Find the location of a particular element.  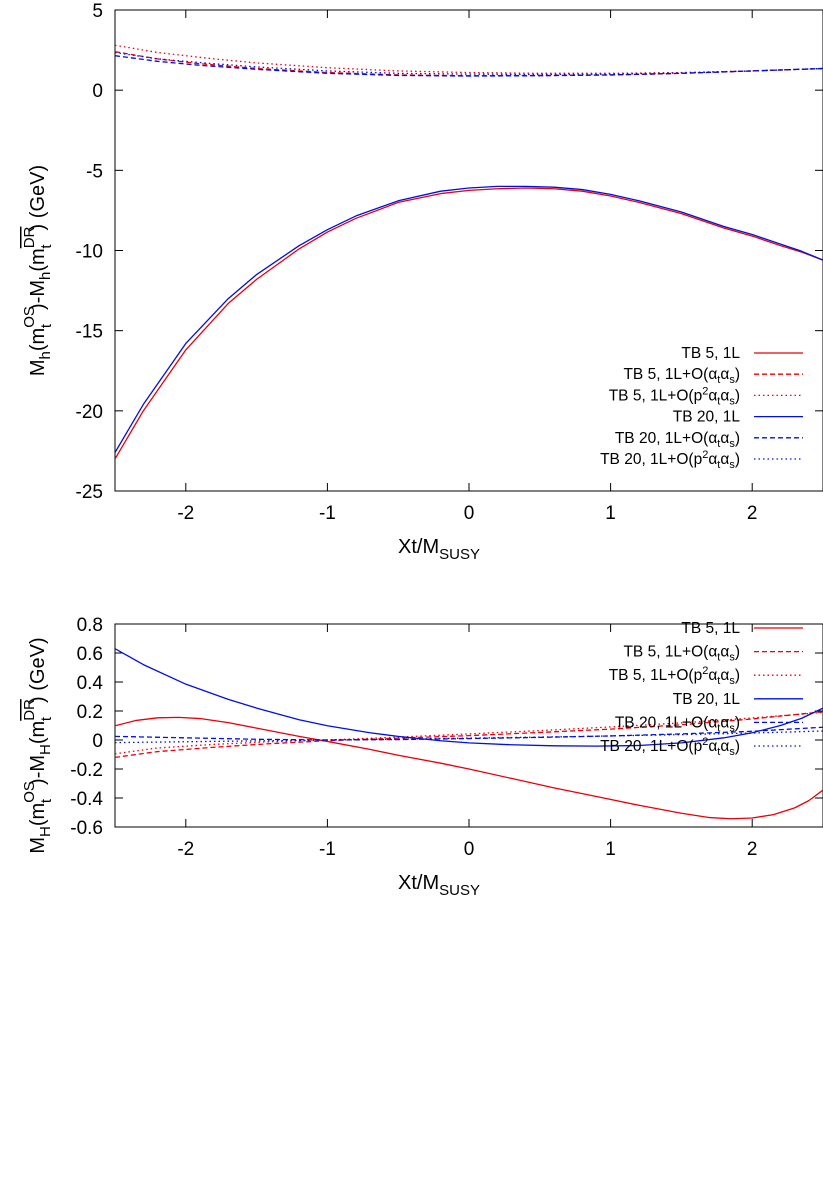

y-label-sup: OS is located at coordinates (29, 792).